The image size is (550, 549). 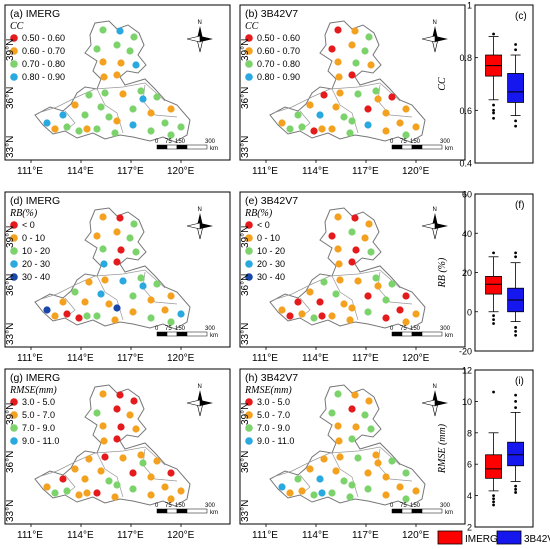 I want to click on legend-swatch-imerg, so click(x=450, y=537).